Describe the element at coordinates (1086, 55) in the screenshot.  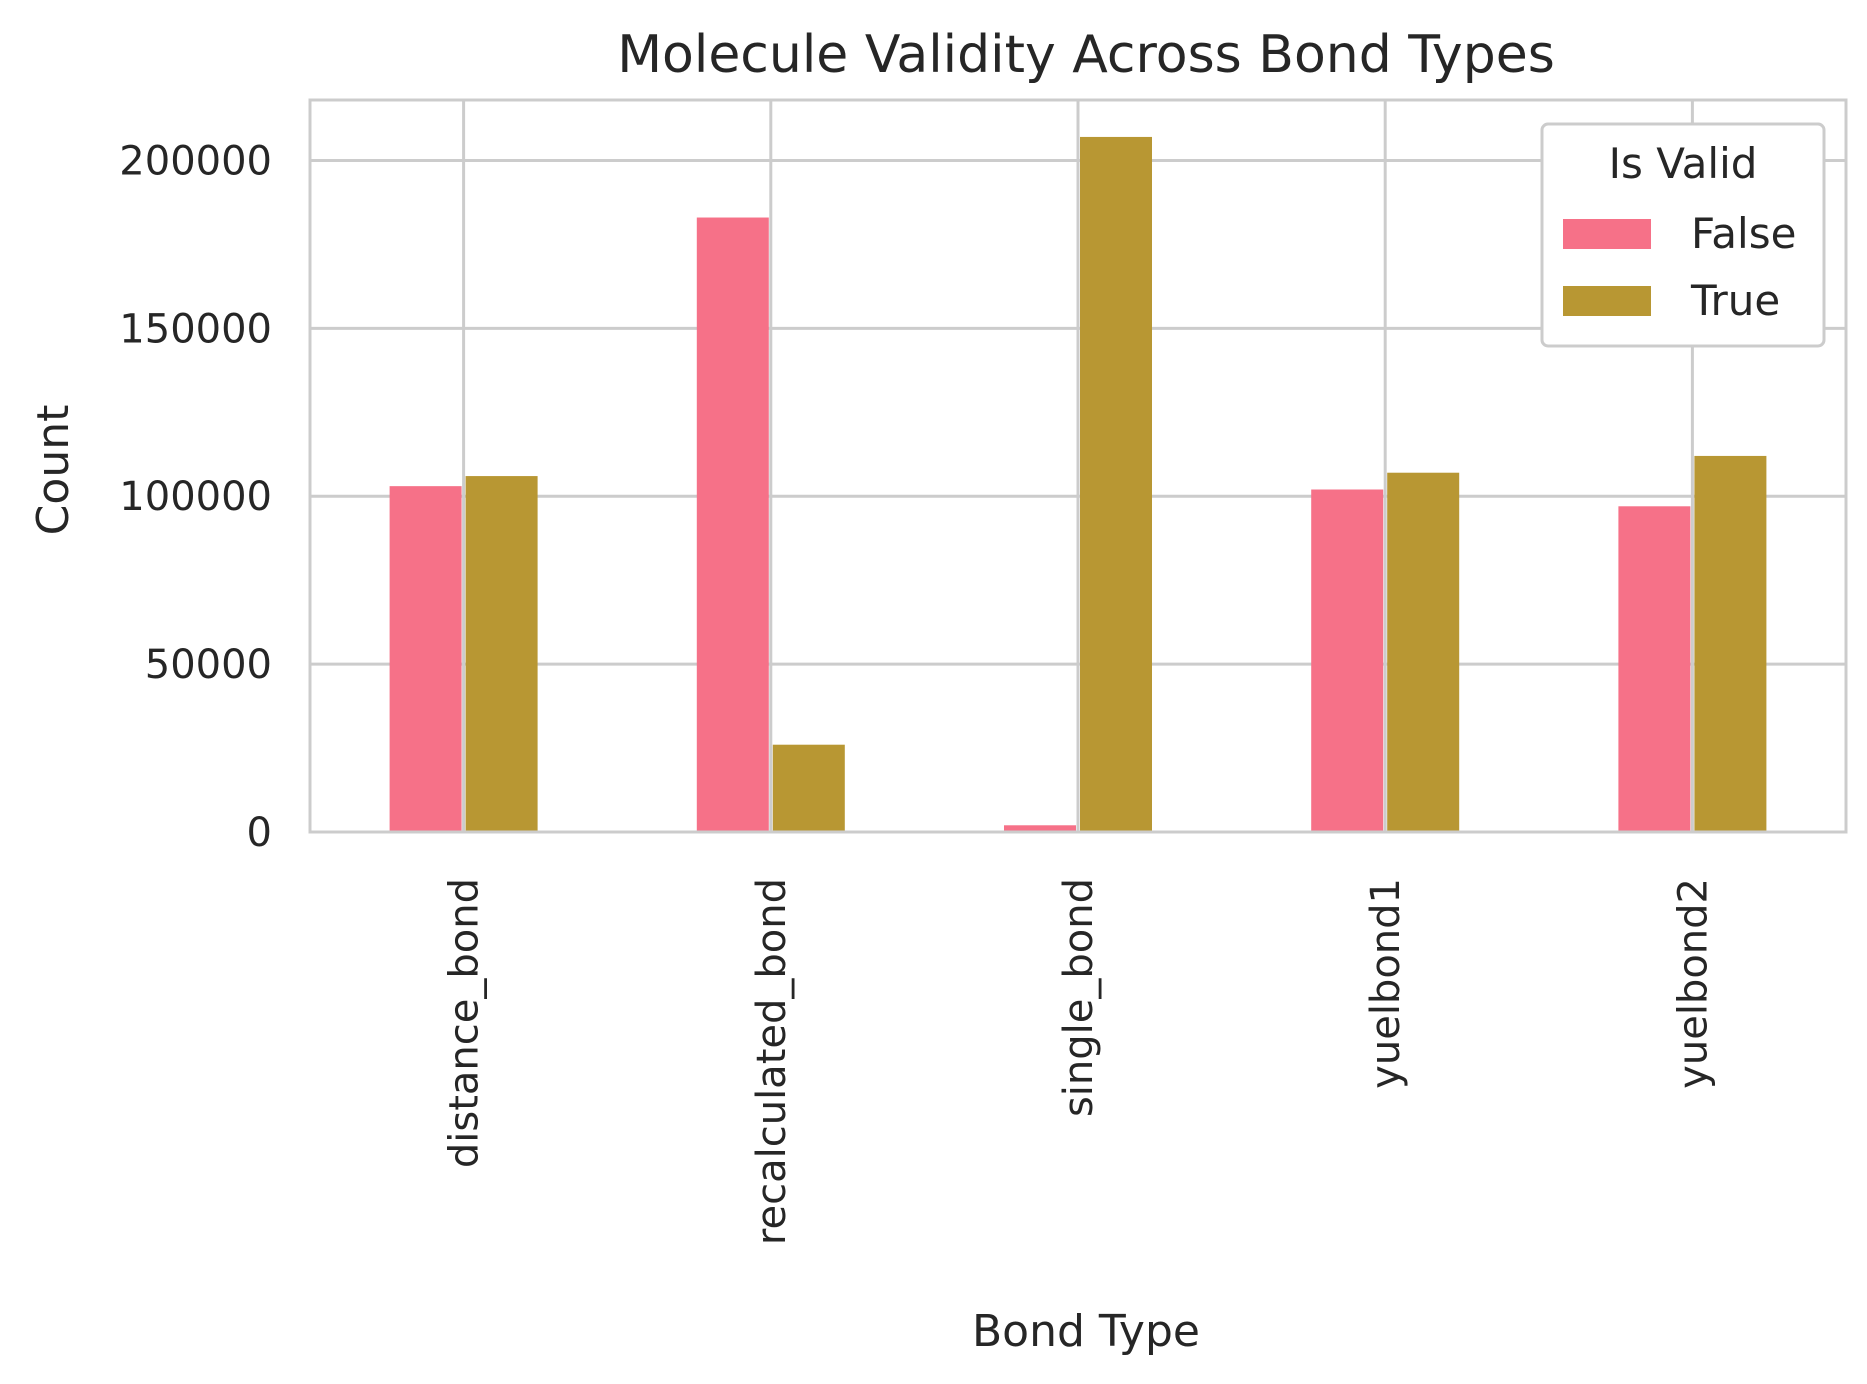
I see `chart-title: Molecule Validity Across Bond Types` at that location.